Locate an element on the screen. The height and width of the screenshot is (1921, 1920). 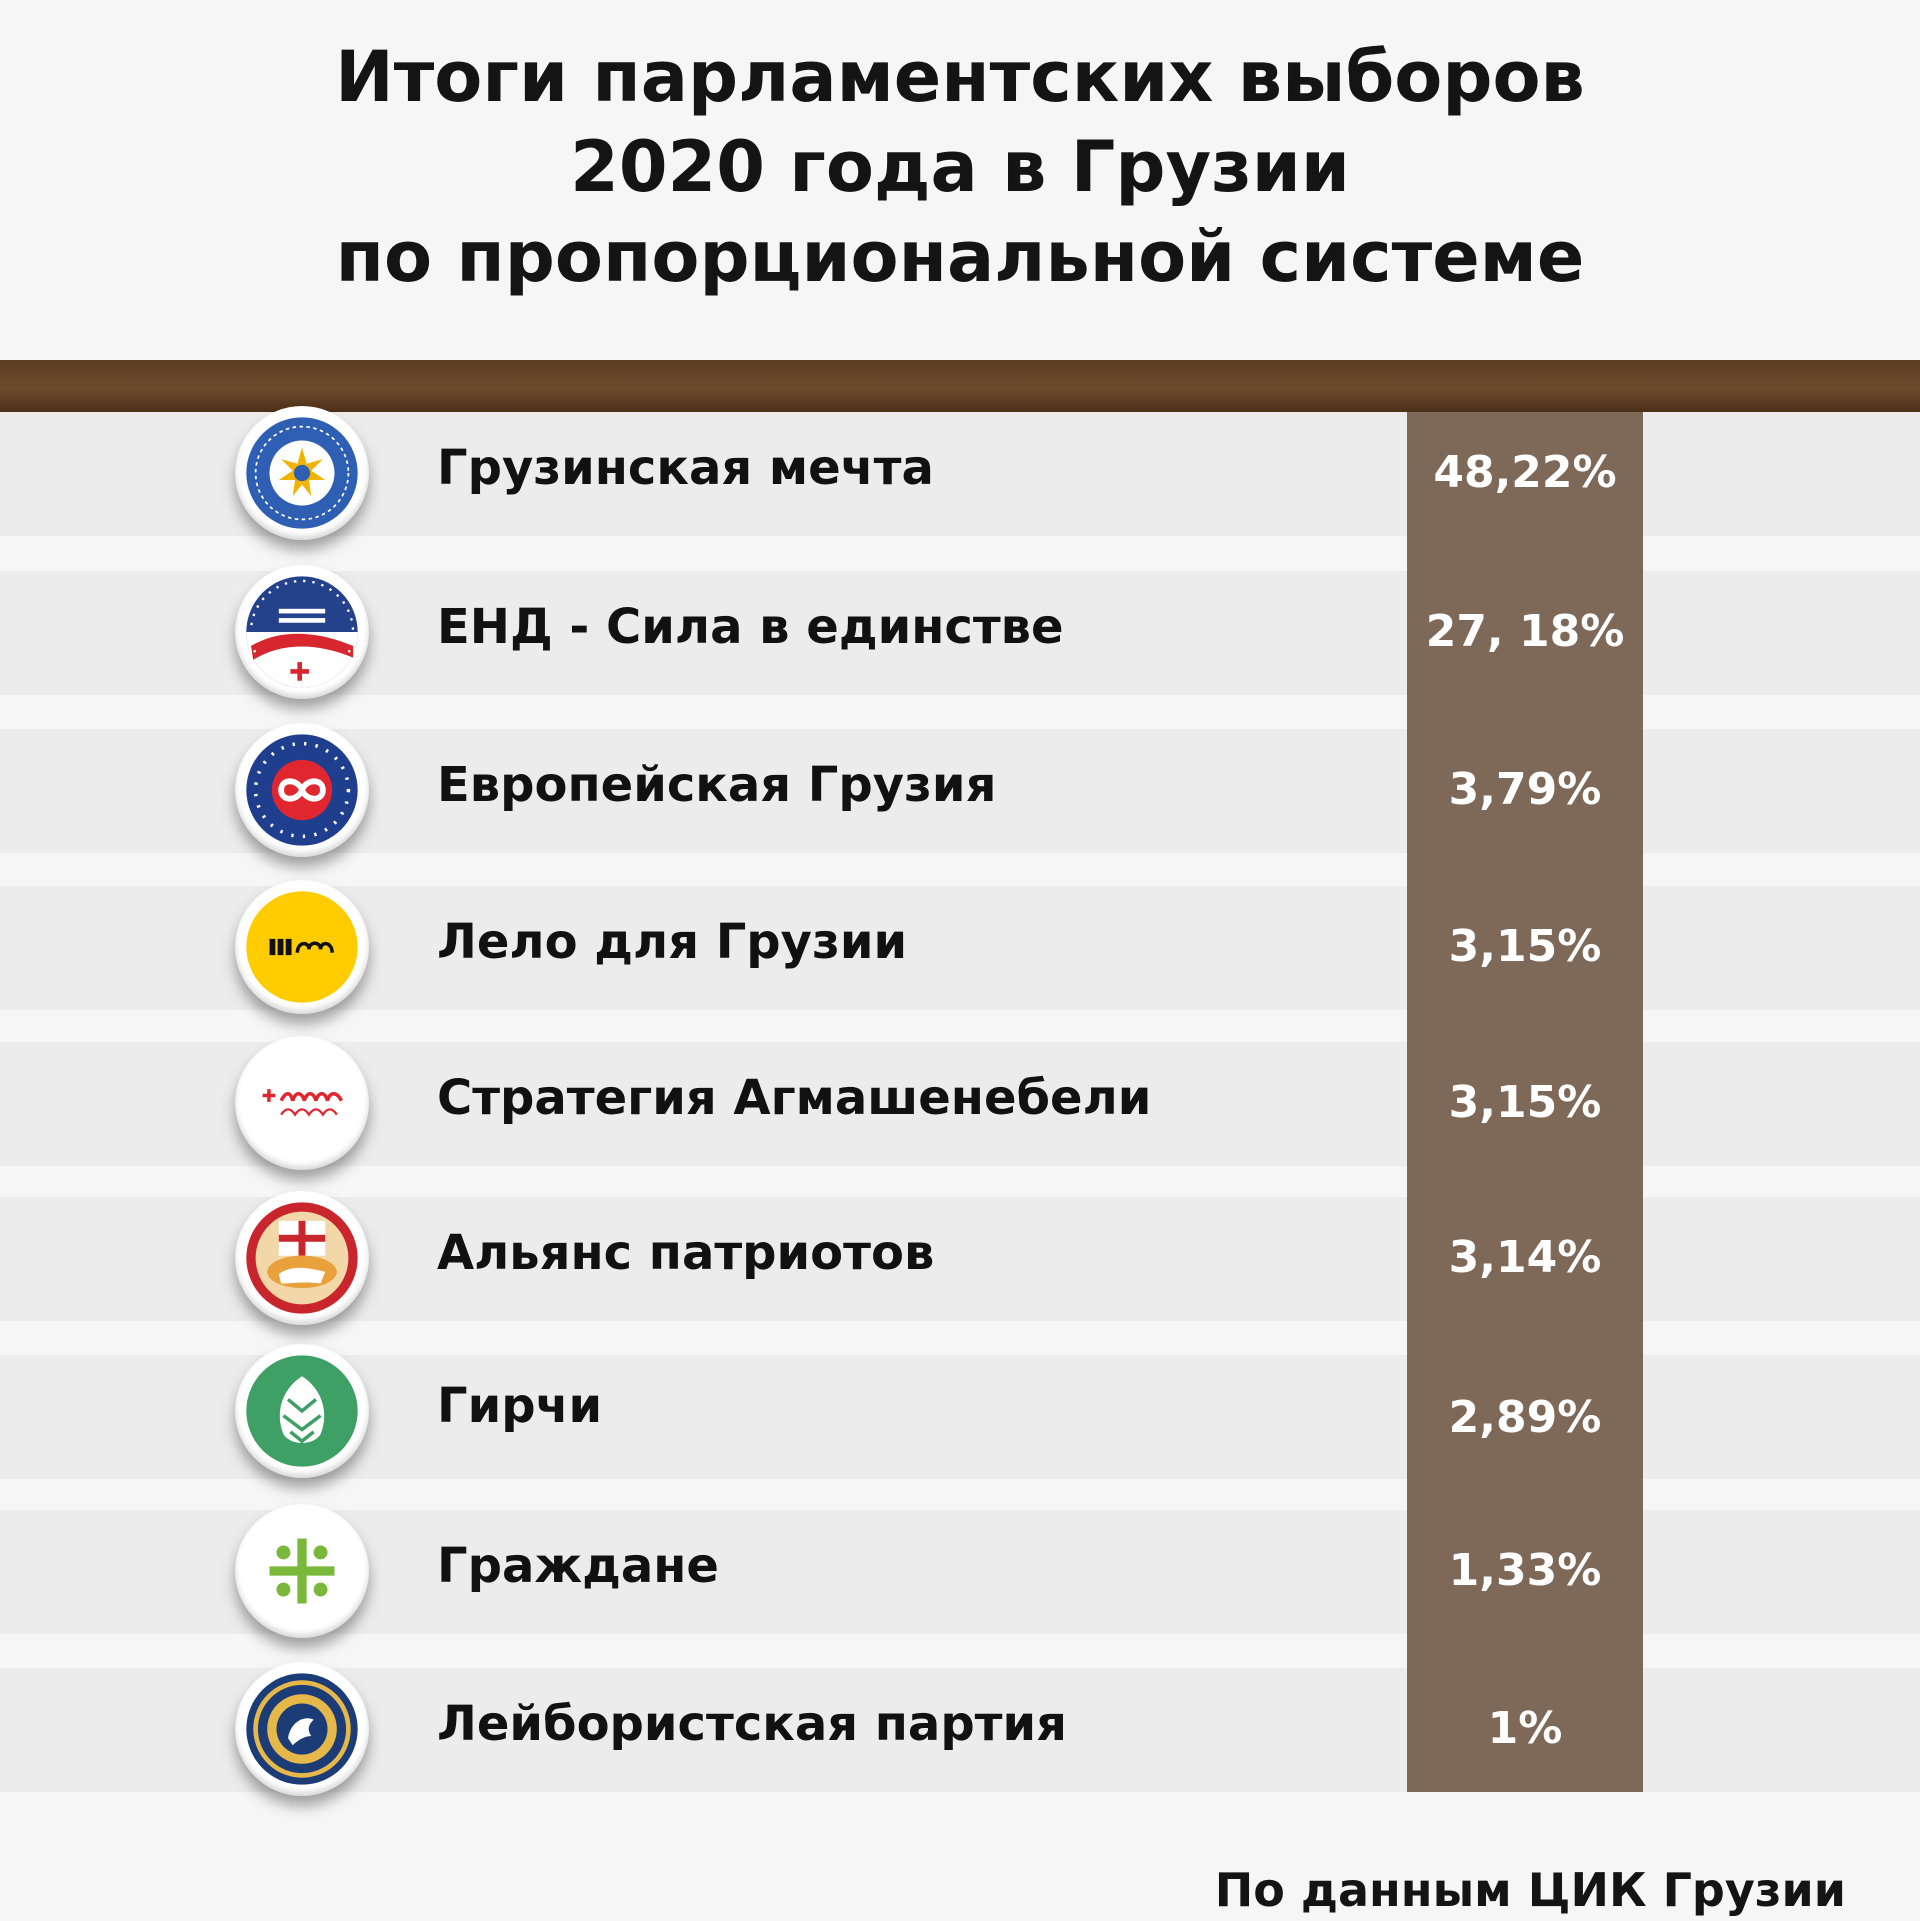
party-name: Альянс патриотов is located at coordinates (686, 1253).